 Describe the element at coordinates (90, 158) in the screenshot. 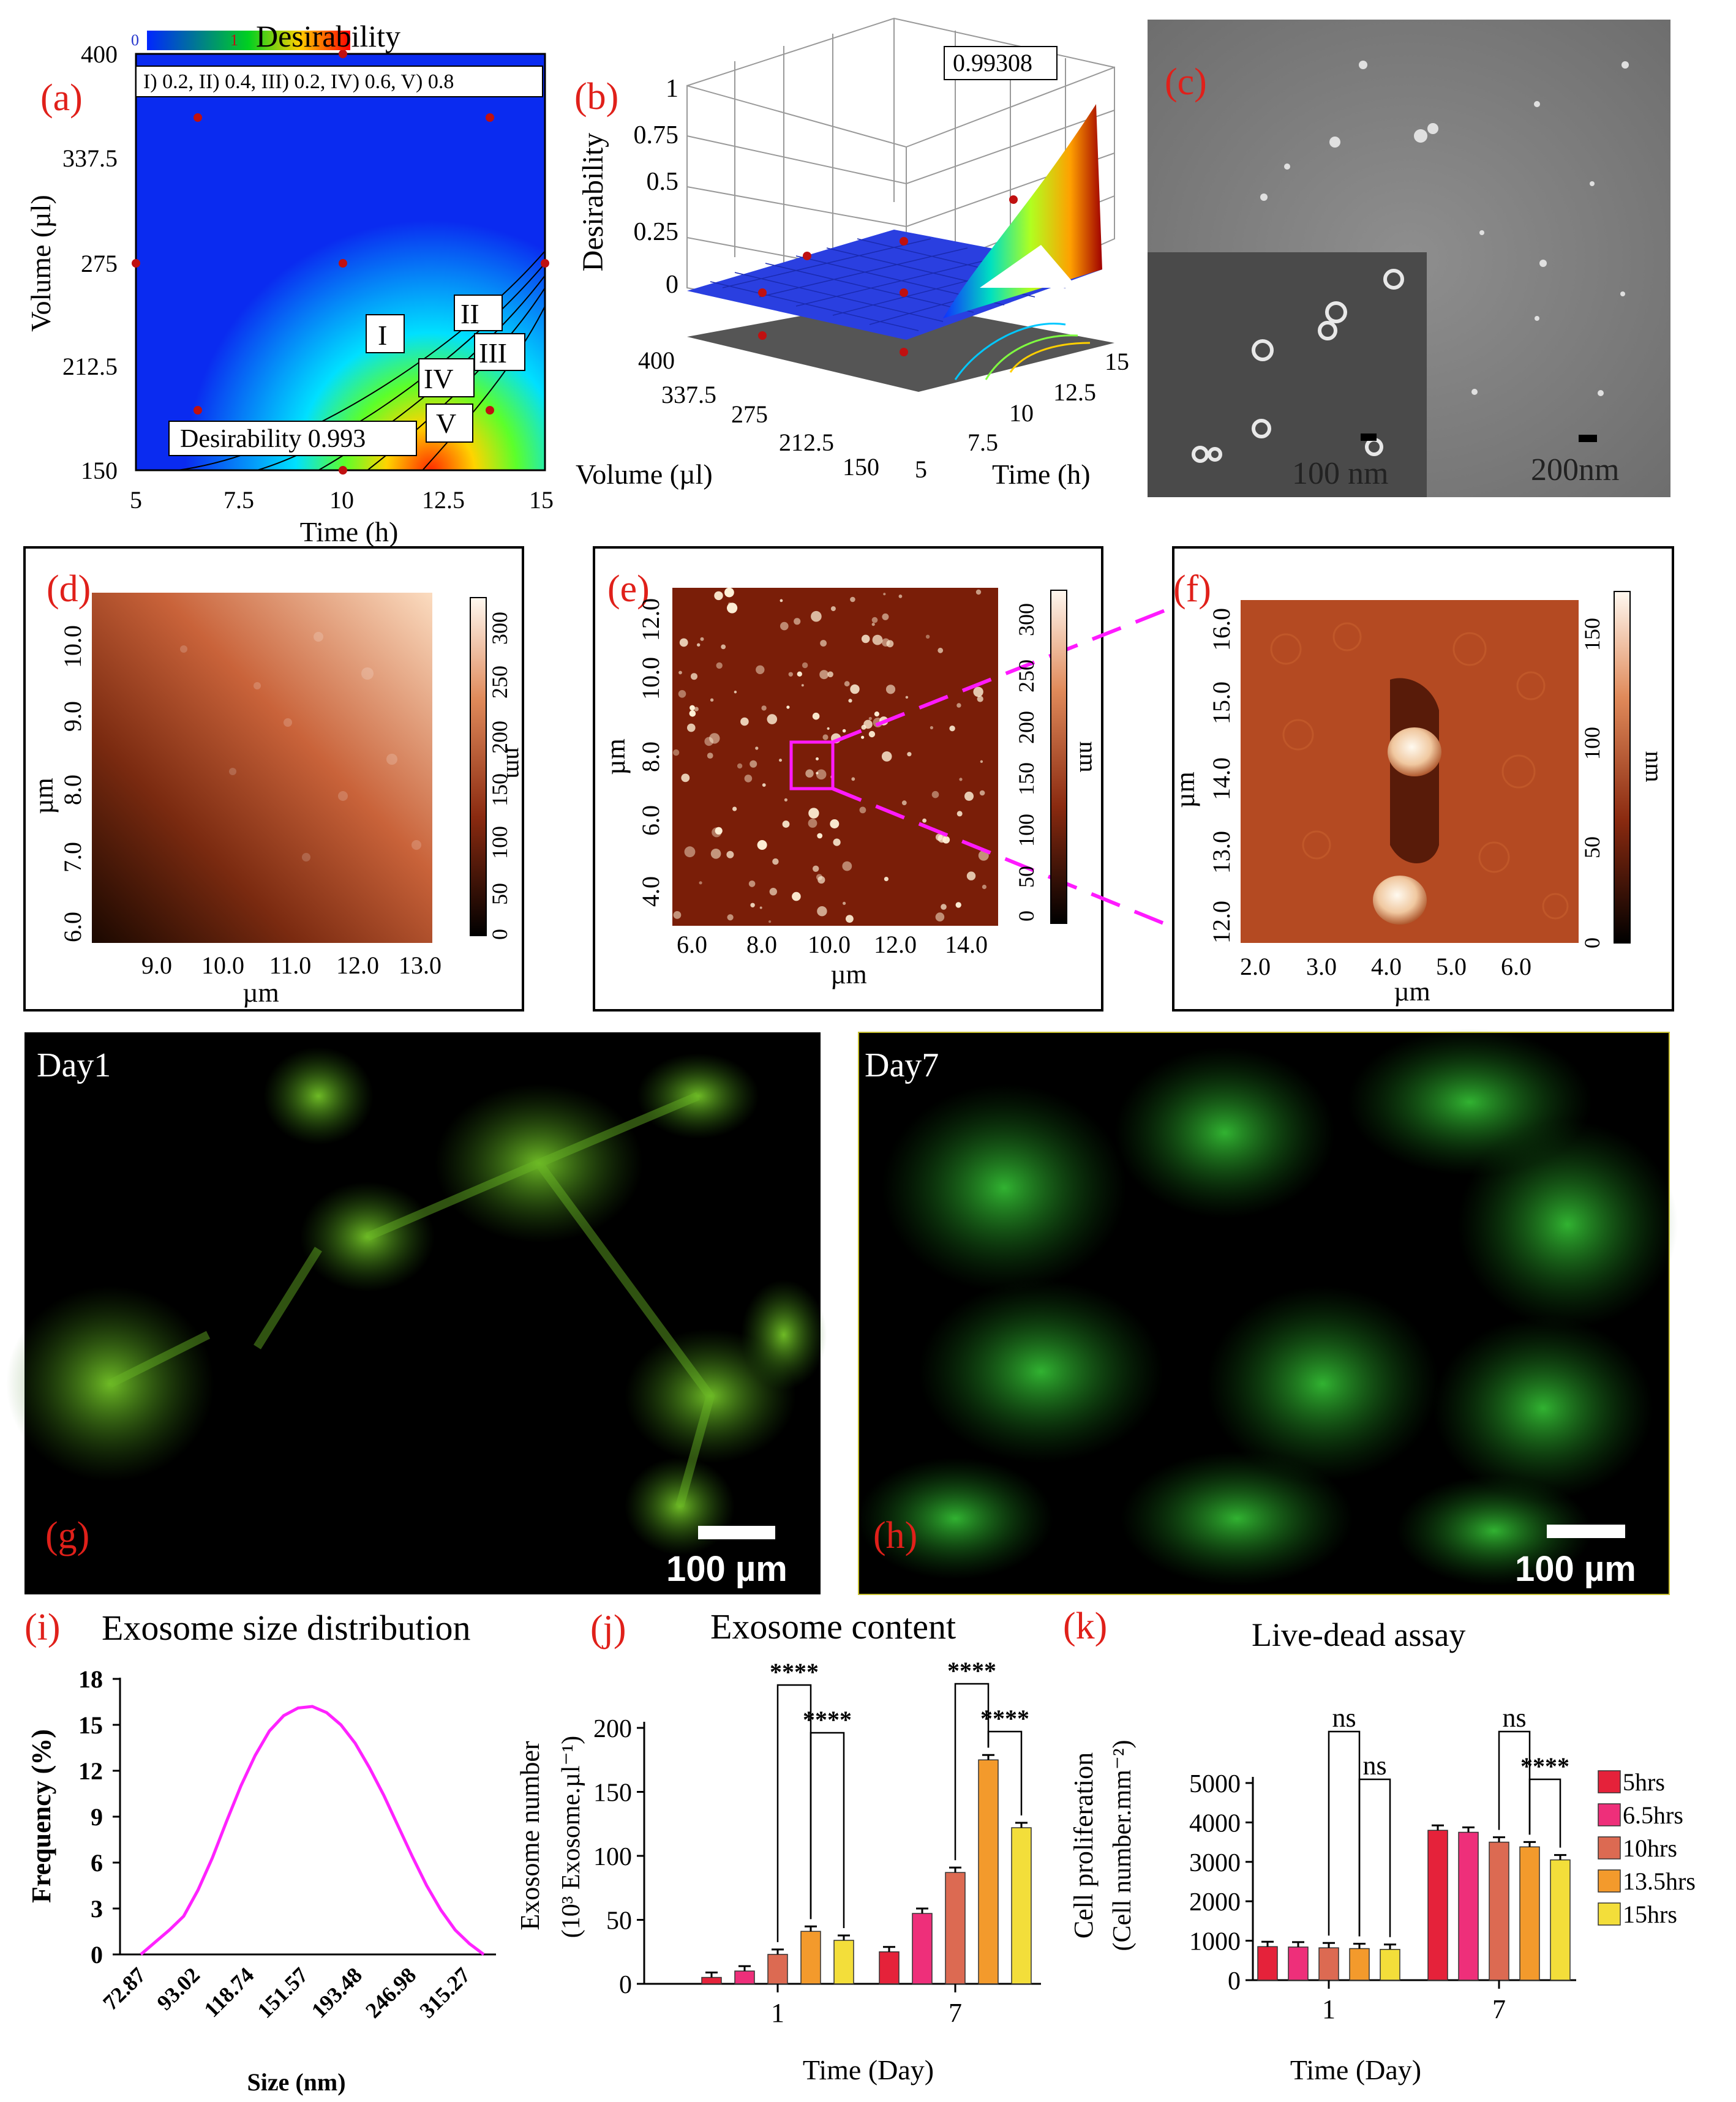

I see `svg-text: 337.5` at that location.